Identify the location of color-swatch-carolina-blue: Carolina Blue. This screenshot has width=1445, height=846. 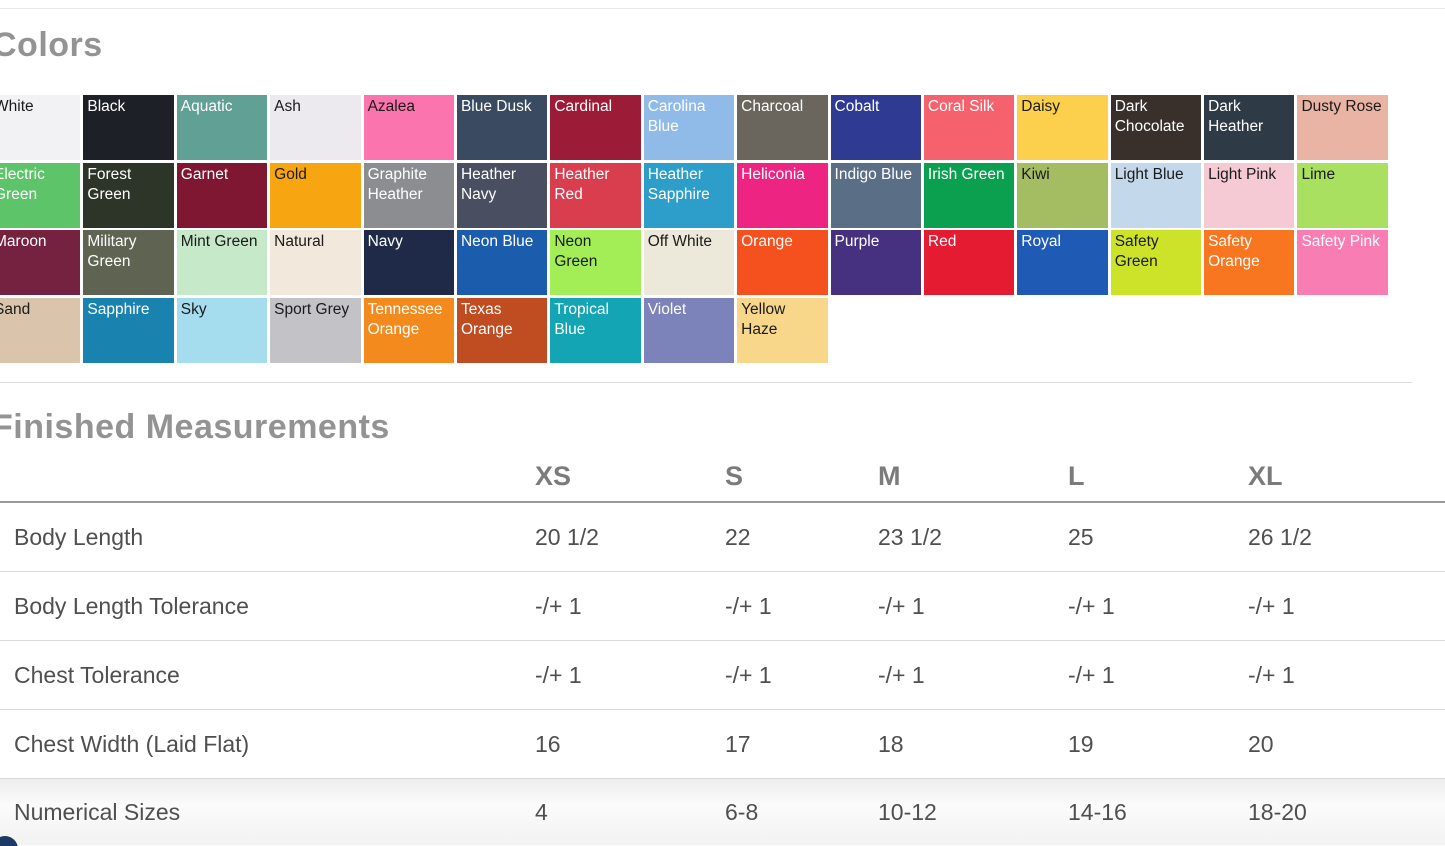
(689, 127).